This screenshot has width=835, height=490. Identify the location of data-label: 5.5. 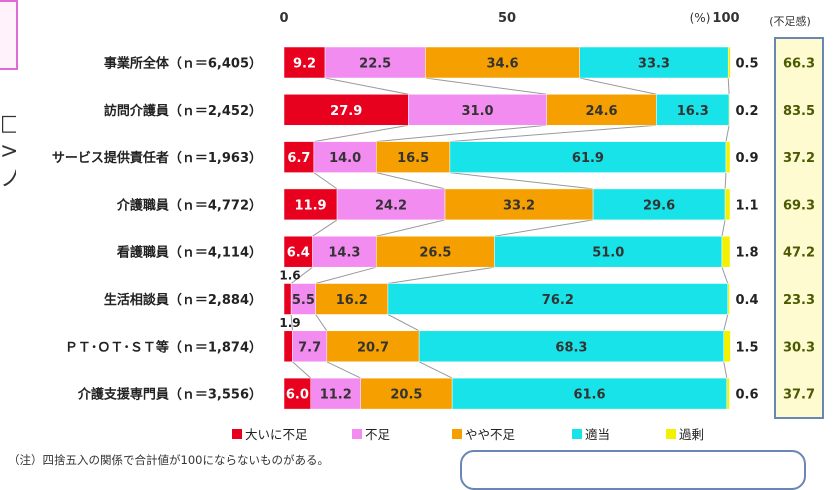
(303, 300).